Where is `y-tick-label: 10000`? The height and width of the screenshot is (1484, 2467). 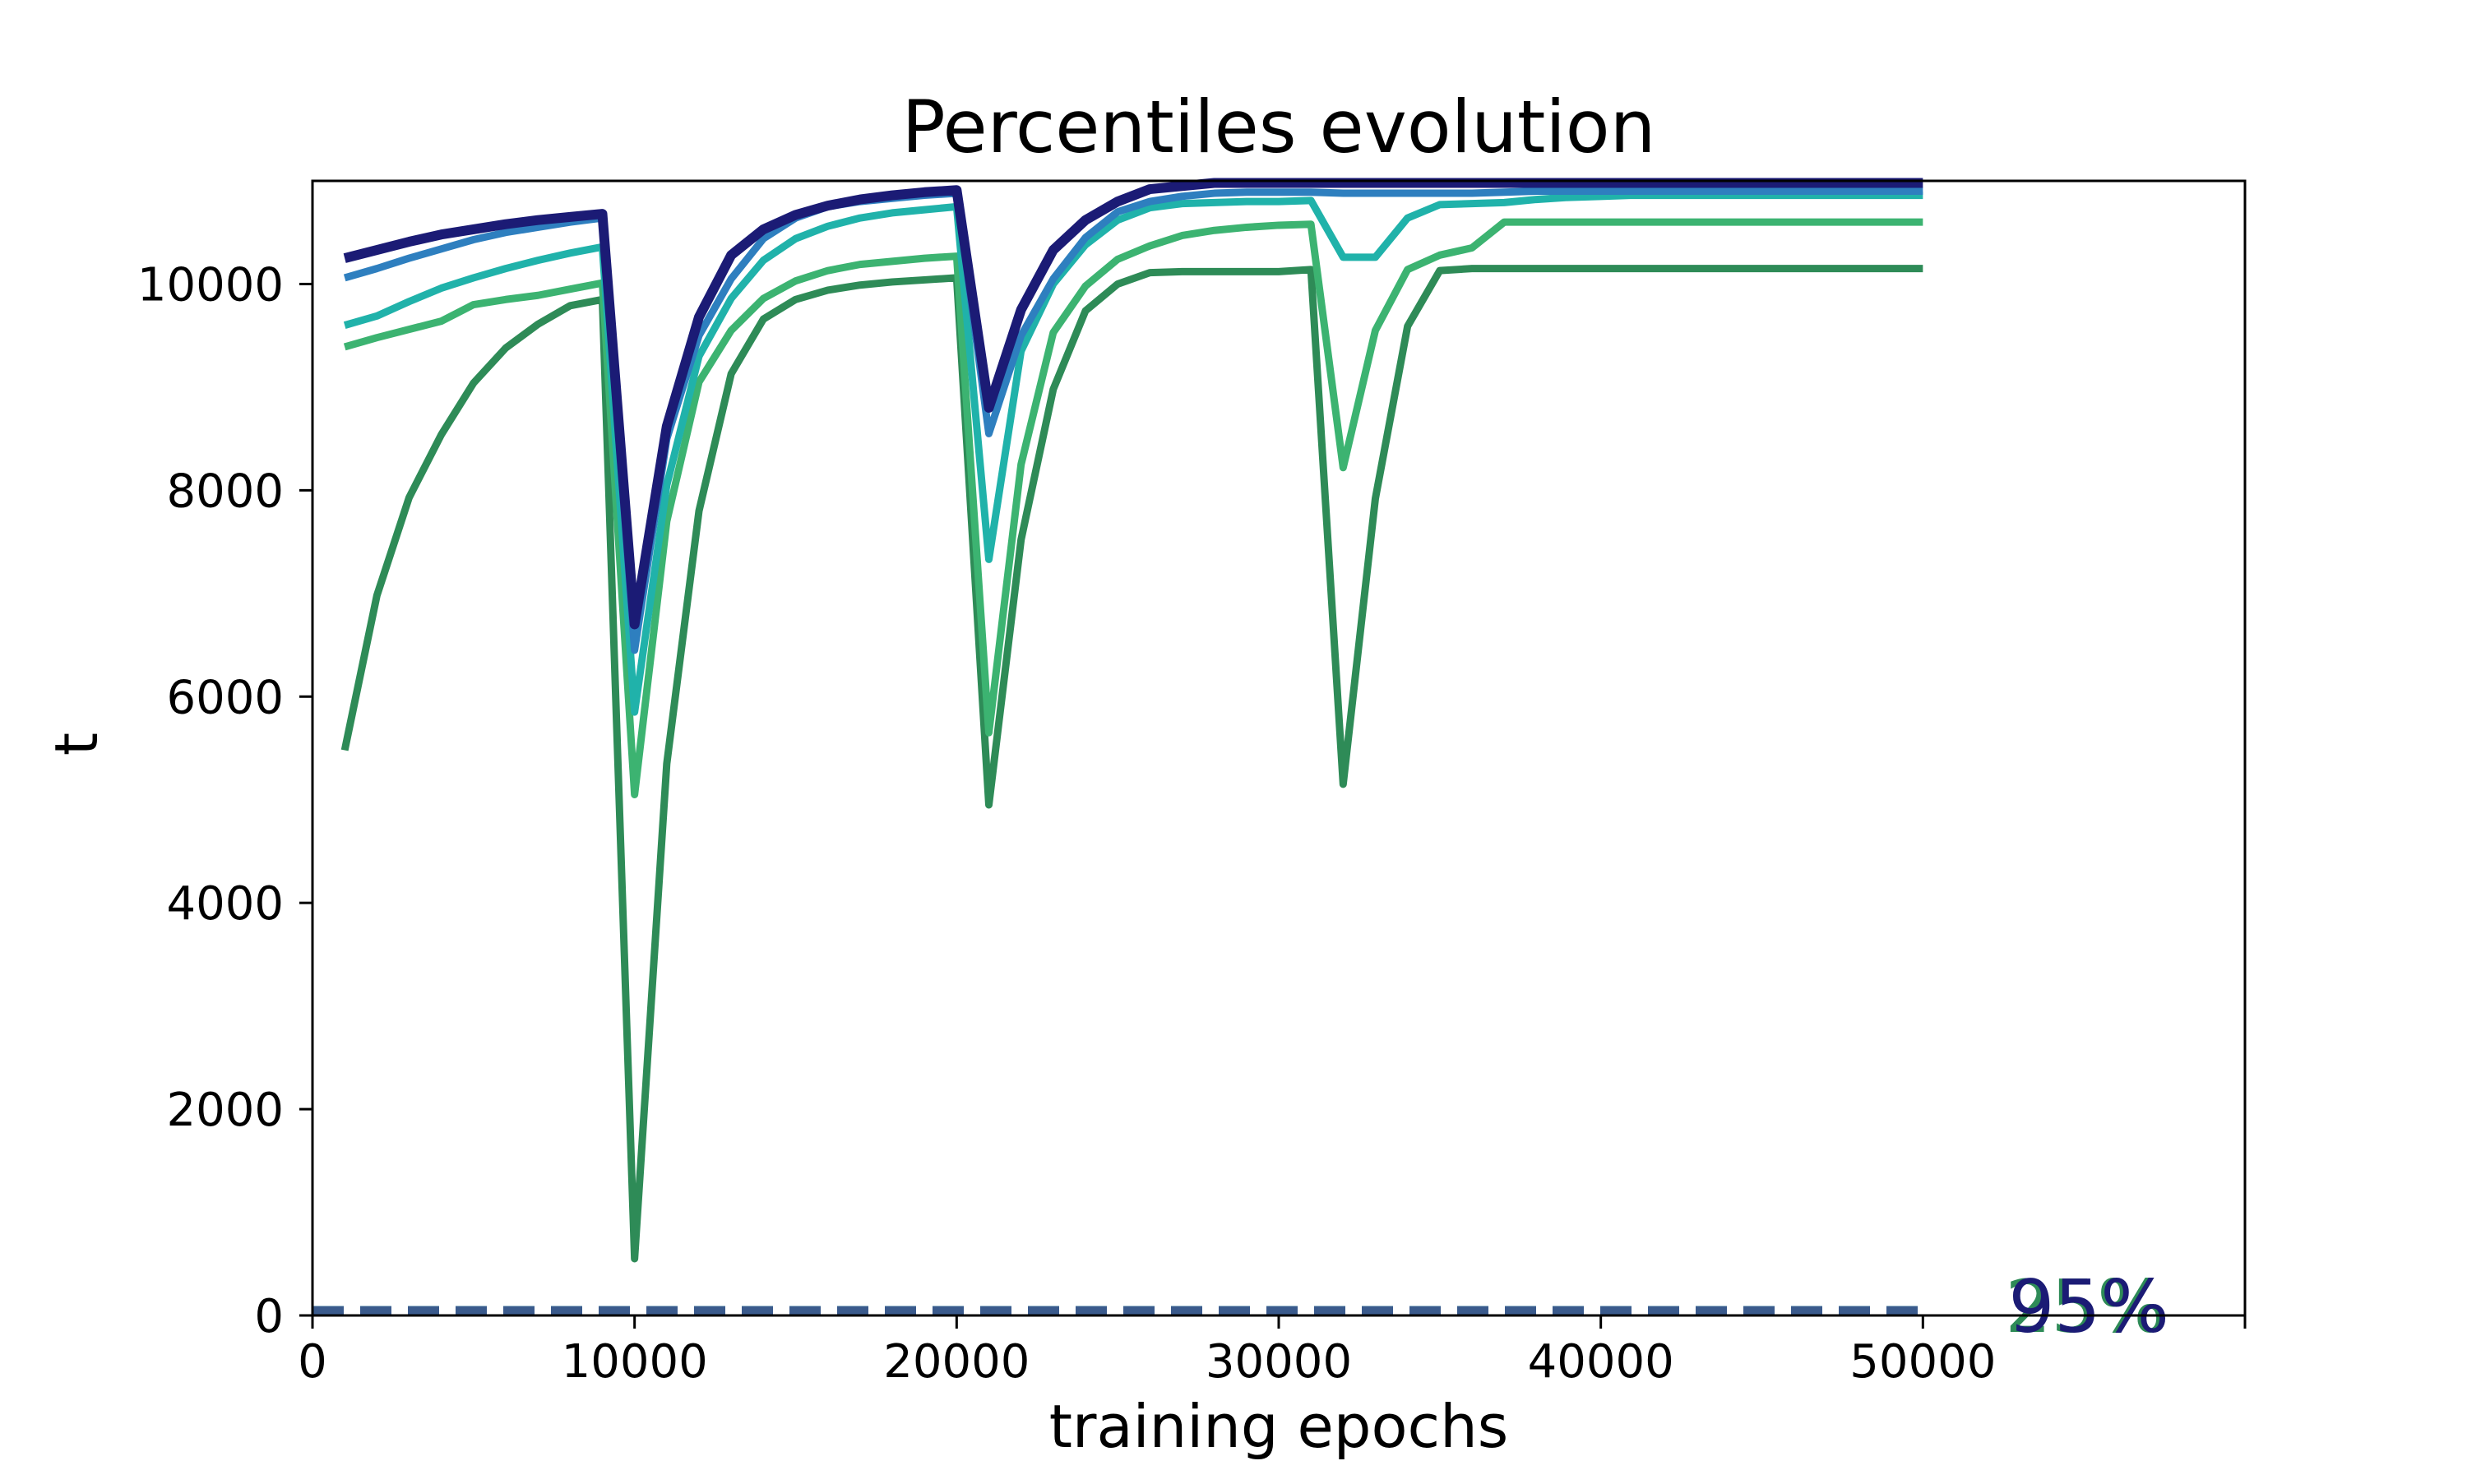 y-tick-label: 10000 is located at coordinates (211, 285).